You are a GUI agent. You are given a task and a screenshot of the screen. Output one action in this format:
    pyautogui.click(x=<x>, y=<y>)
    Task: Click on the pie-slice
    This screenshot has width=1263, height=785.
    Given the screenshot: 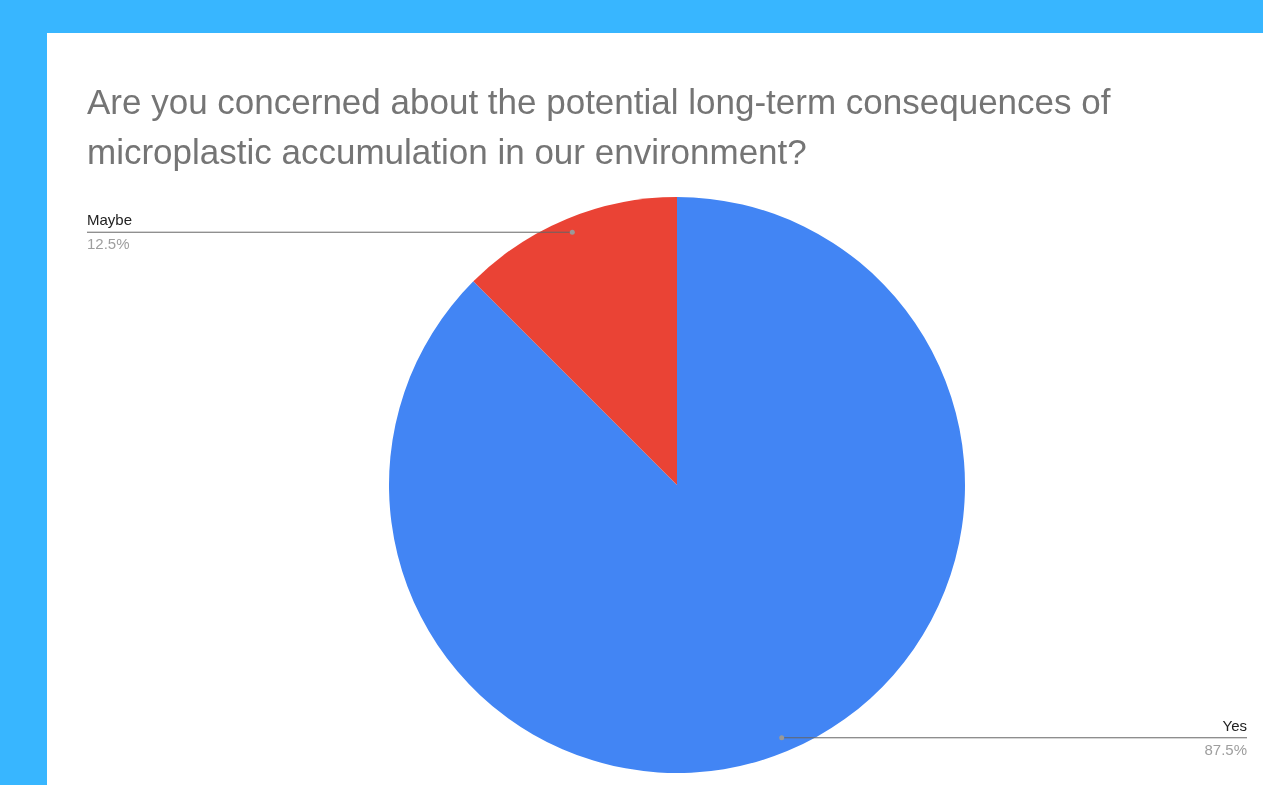 What is the action you would take?
    pyautogui.click(x=575, y=341)
    